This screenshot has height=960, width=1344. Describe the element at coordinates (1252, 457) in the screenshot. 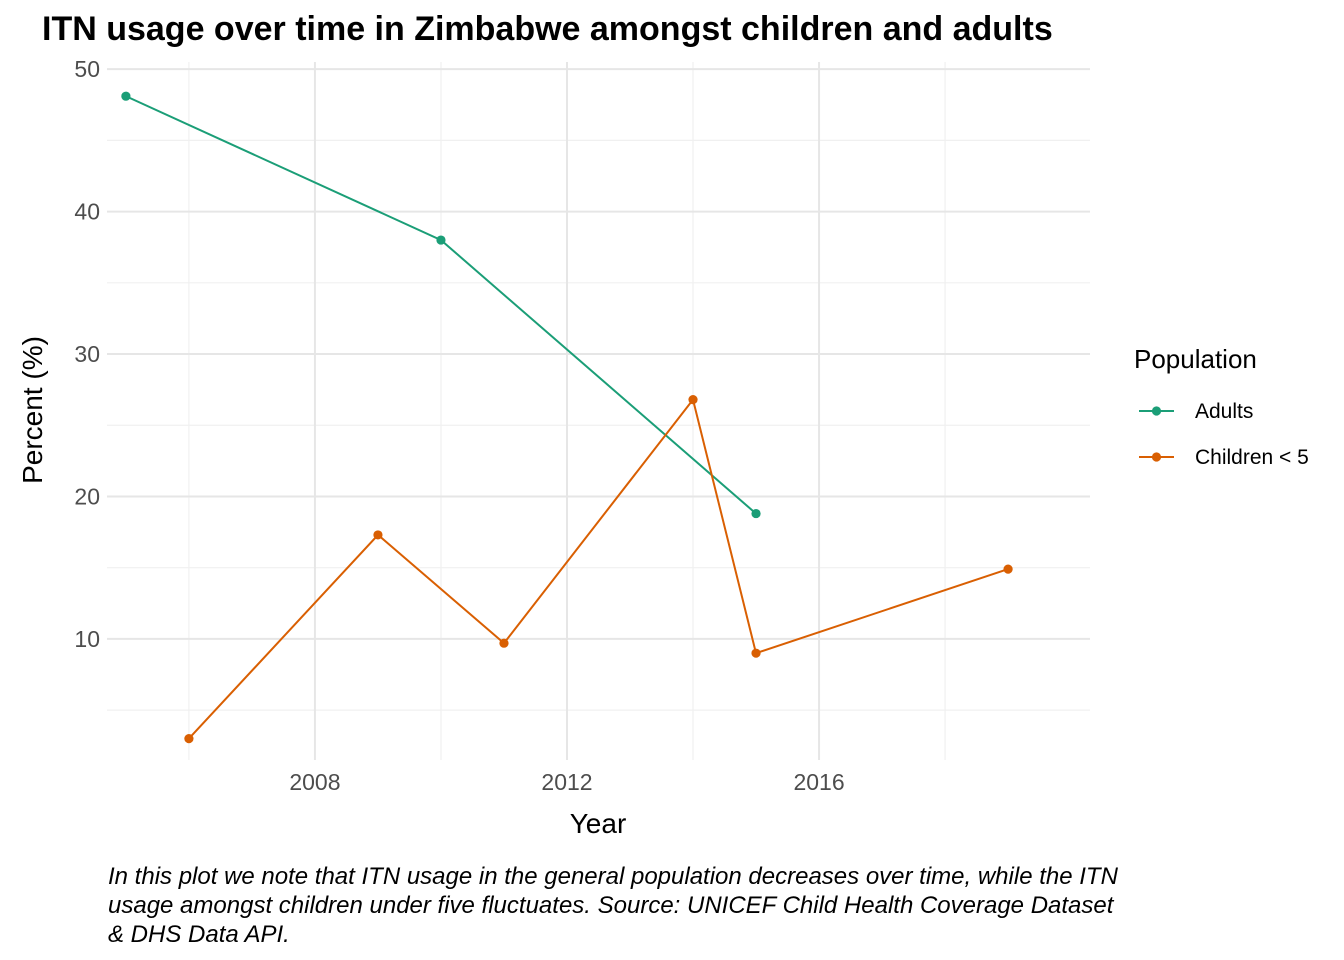

I see `legend-label-children-5: Children < 5` at that location.